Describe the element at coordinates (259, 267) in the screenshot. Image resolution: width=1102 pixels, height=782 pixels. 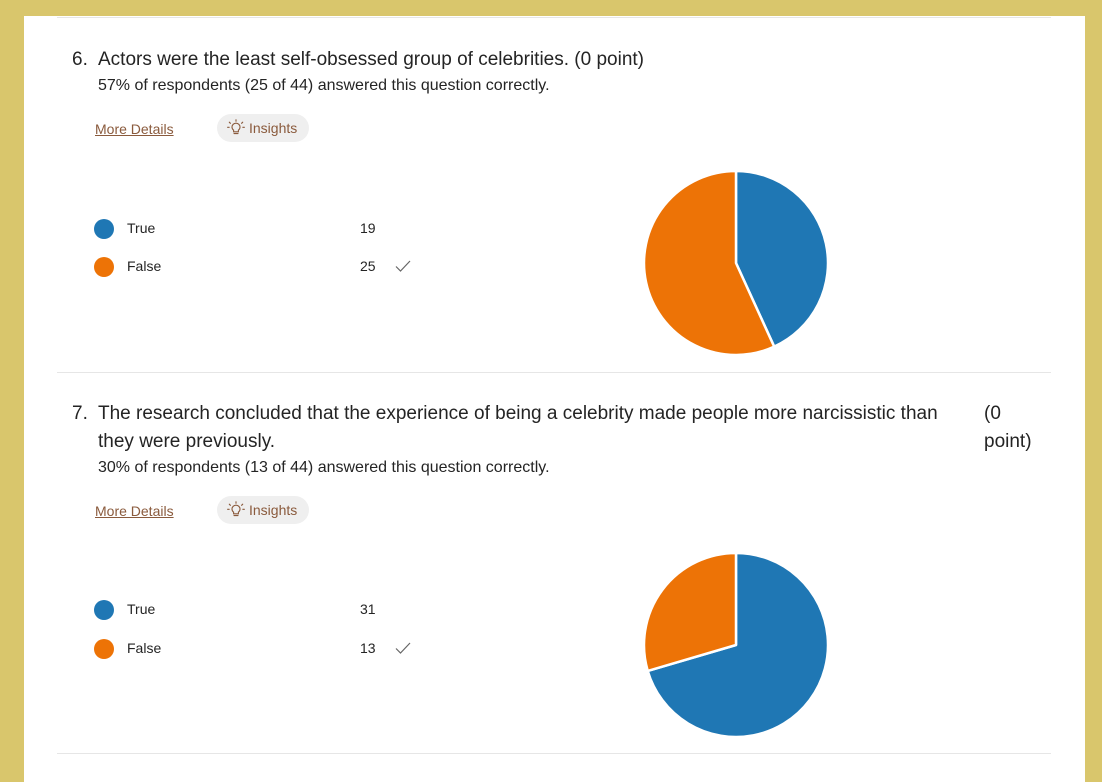
I see `legend-item-false: False 25` at that location.